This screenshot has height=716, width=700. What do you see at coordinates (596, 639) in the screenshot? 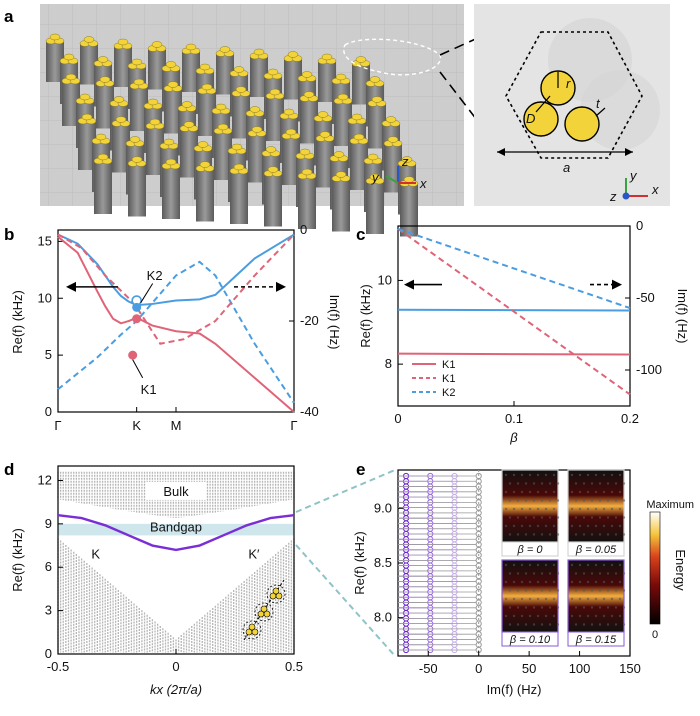
I see `map-caption-box` at bounding box center [596, 639].